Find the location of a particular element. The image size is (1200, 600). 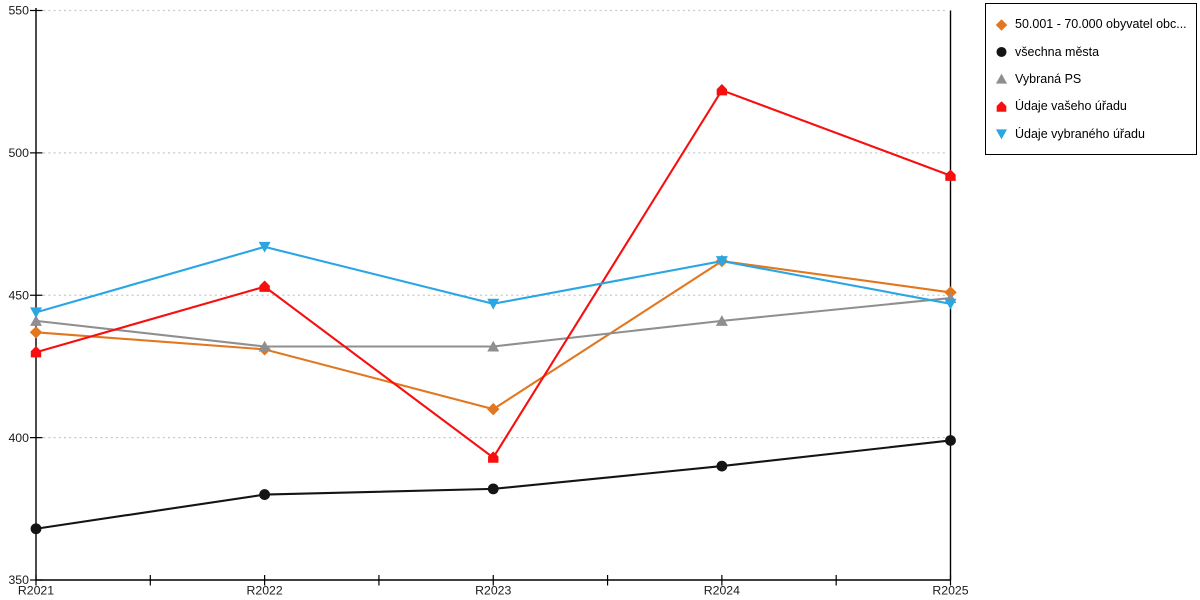

diamond-icon is located at coordinates (1001, 25).